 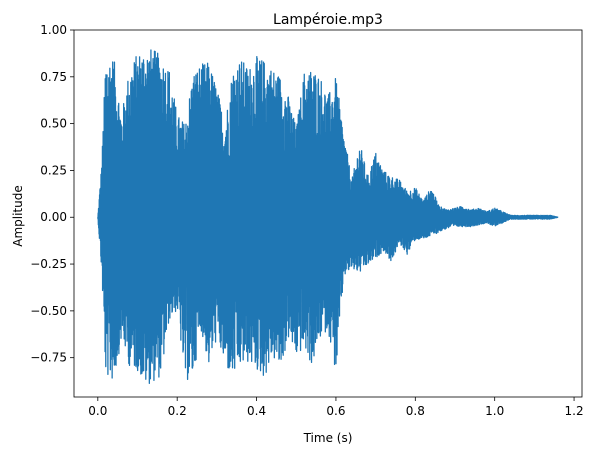 I want to click on y-tick-label: 1.00, so click(x=53, y=30).